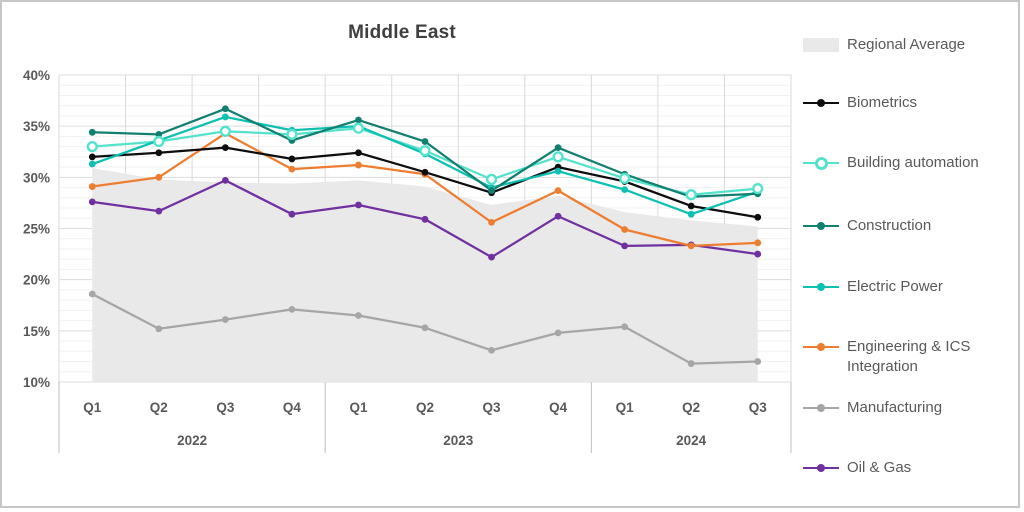 Image resolution: width=1024 pixels, height=512 pixels. I want to click on legend-item-biometrics: Biometrics, so click(859, 103).